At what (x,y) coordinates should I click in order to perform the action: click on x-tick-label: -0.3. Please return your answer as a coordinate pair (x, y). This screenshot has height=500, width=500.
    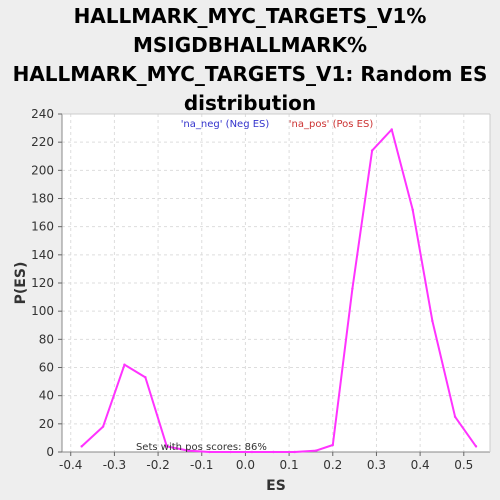
    Looking at the image, I should click on (114, 465).